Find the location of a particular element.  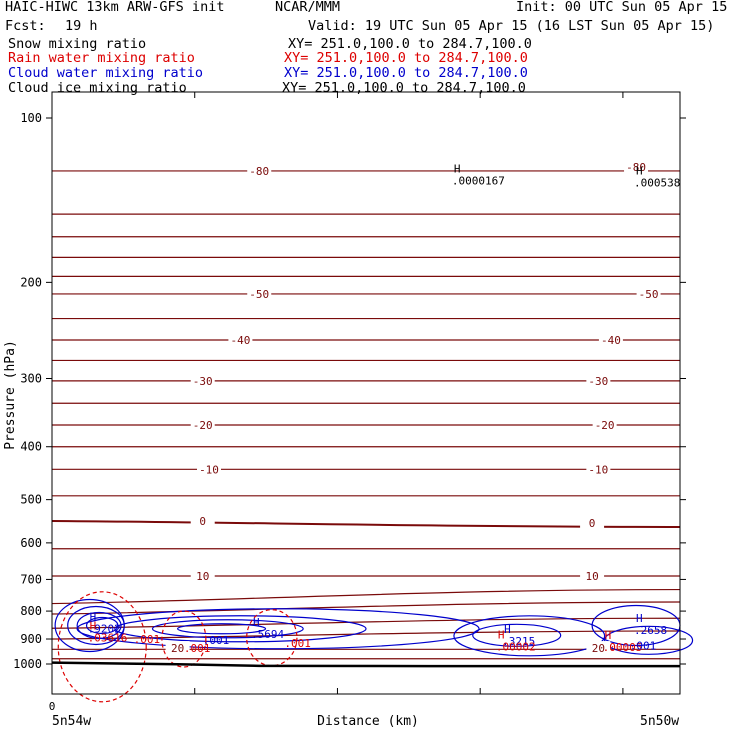

isotherm-label-10: -10 is located at coordinates (209, 469).